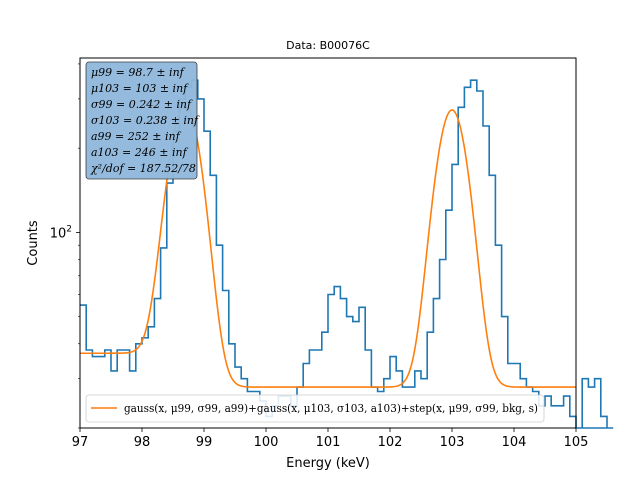  I want to click on legend-frame, so click(315, 408).